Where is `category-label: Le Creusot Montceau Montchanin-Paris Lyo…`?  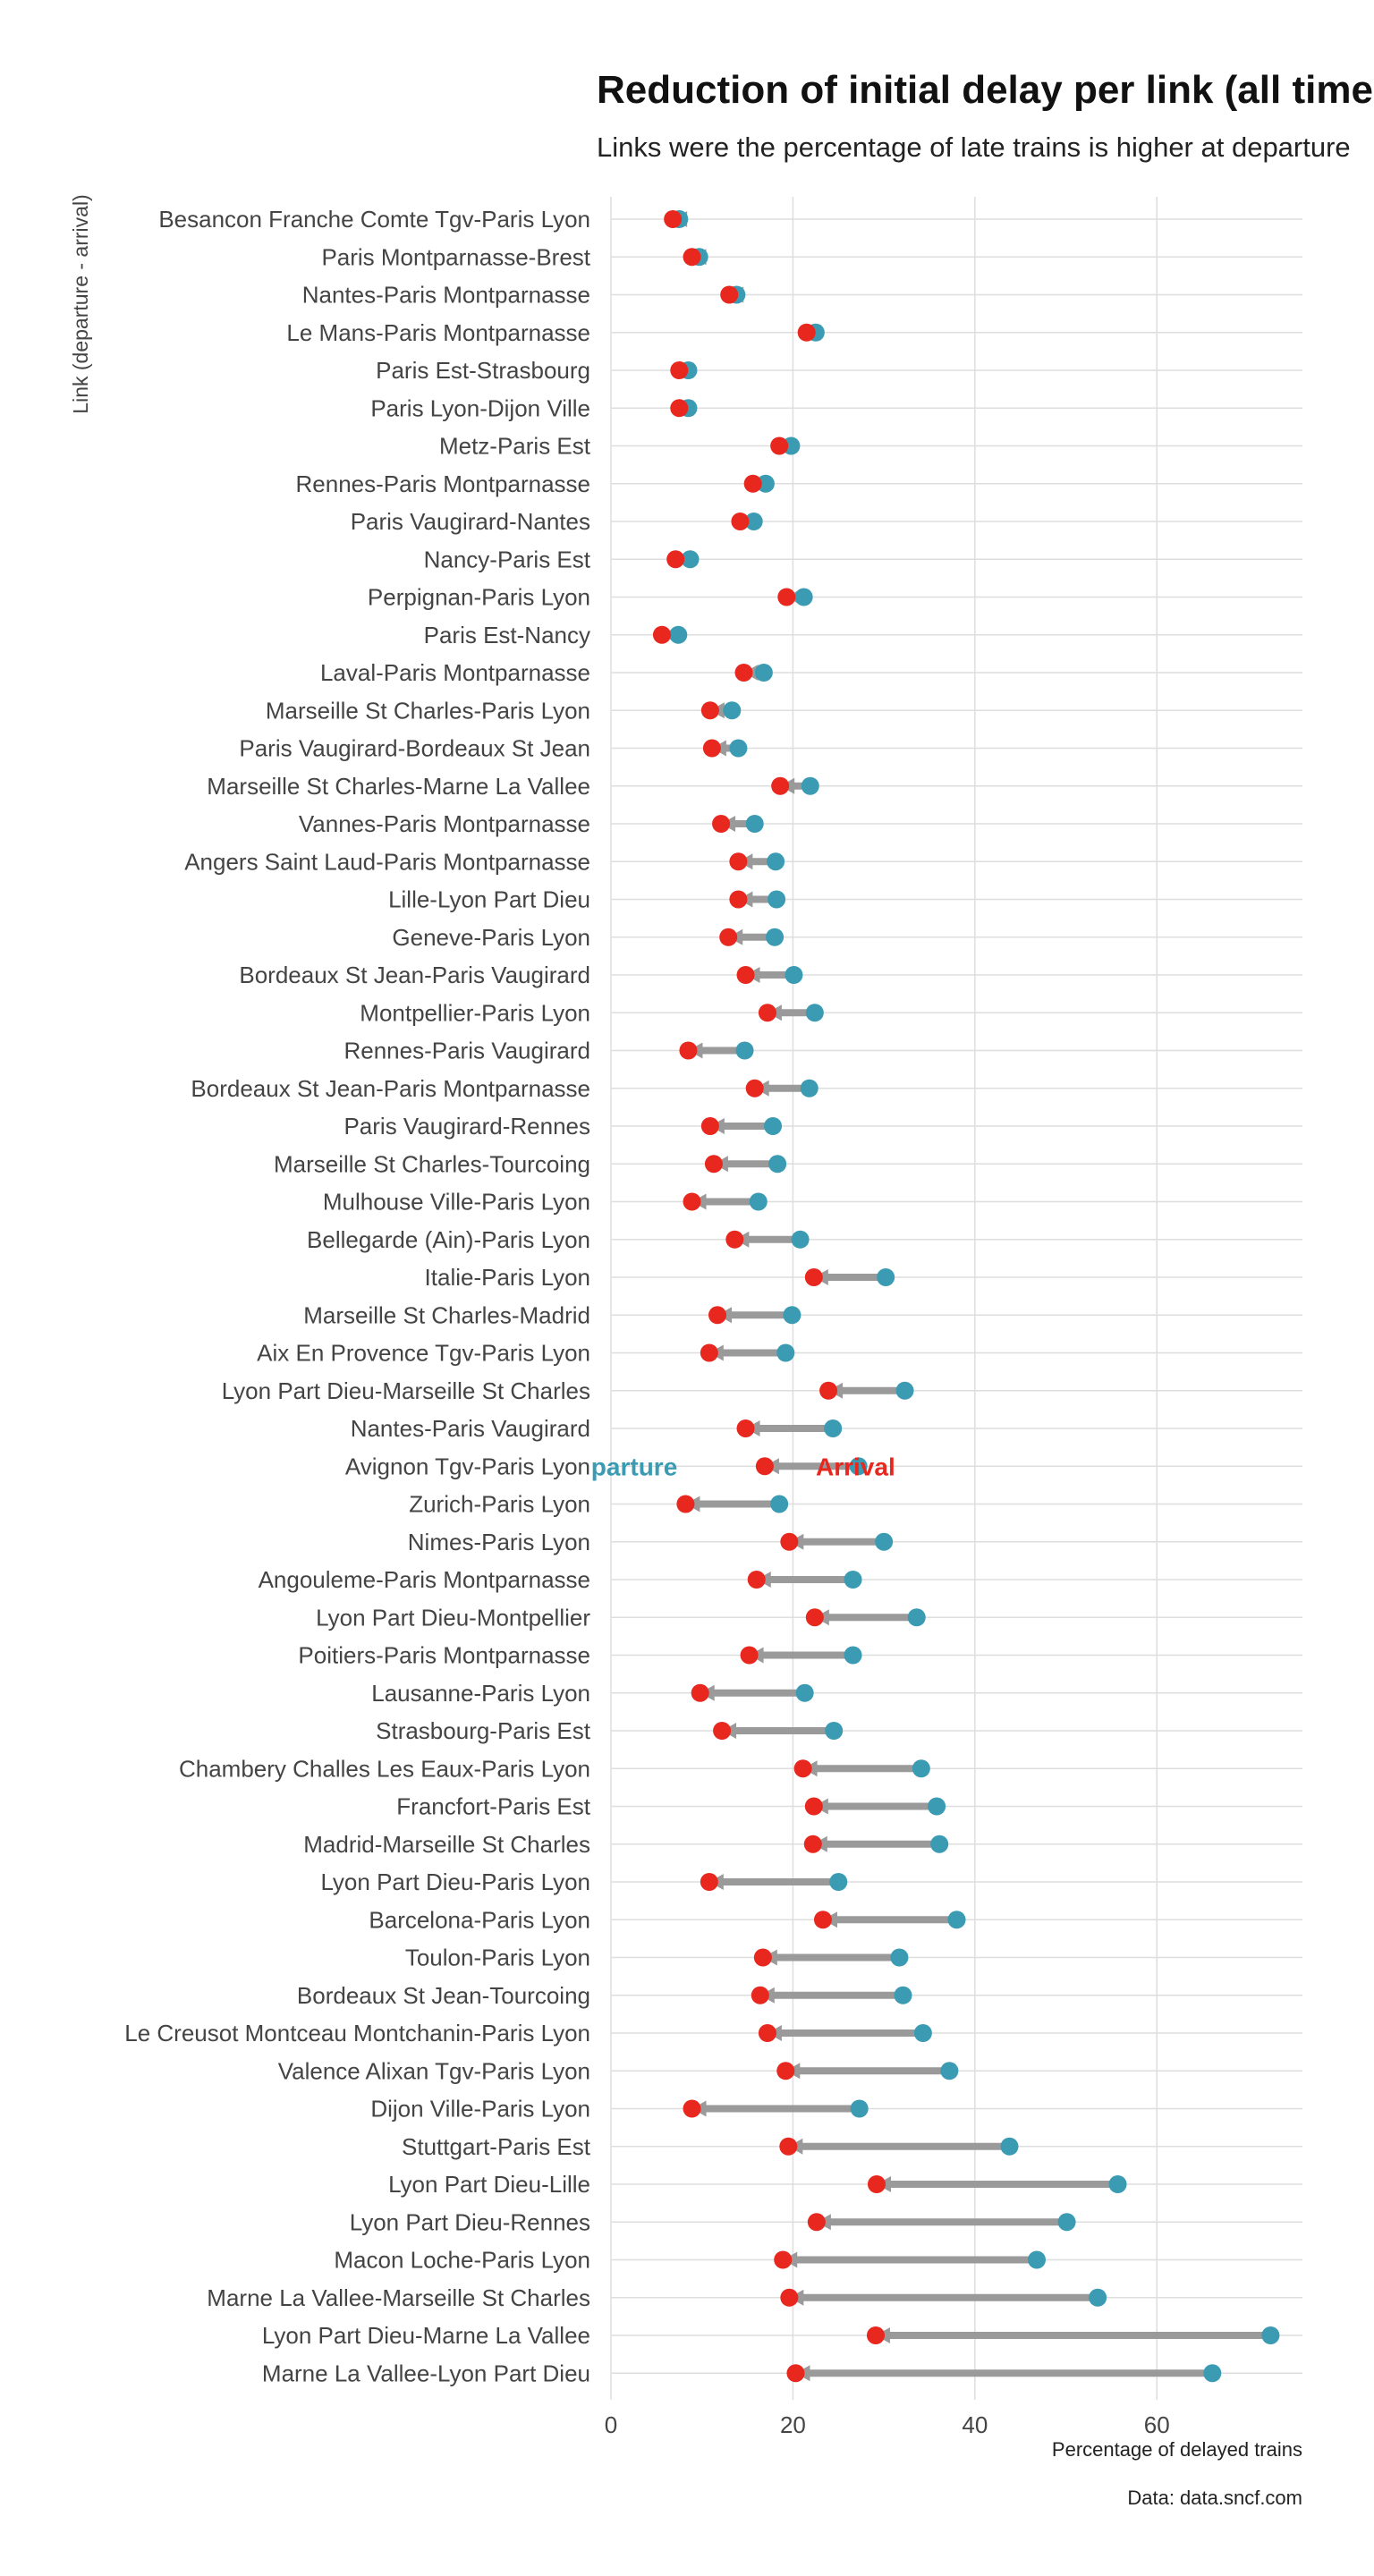
category-label: Le Creusot Montceau Montchanin-Paris Lyo… is located at coordinates (357, 2033).